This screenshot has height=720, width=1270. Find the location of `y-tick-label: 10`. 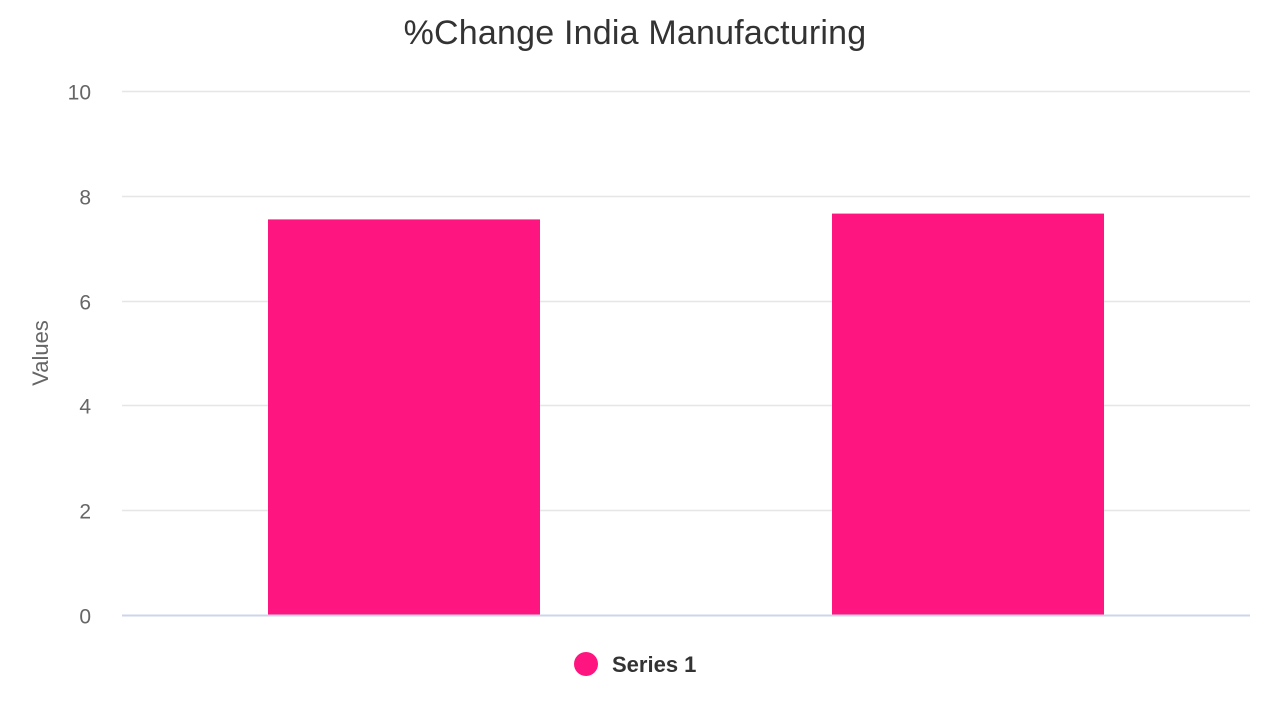

y-tick-label: 10 is located at coordinates (79, 93).